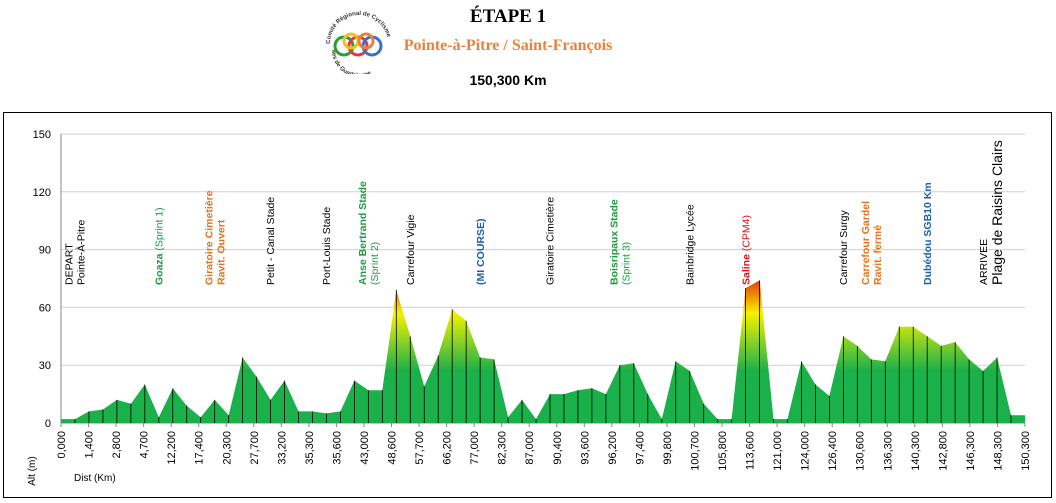  Describe the element at coordinates (861, 451) in the screenshot. I see `x-tick-label: 130,600` at that location.